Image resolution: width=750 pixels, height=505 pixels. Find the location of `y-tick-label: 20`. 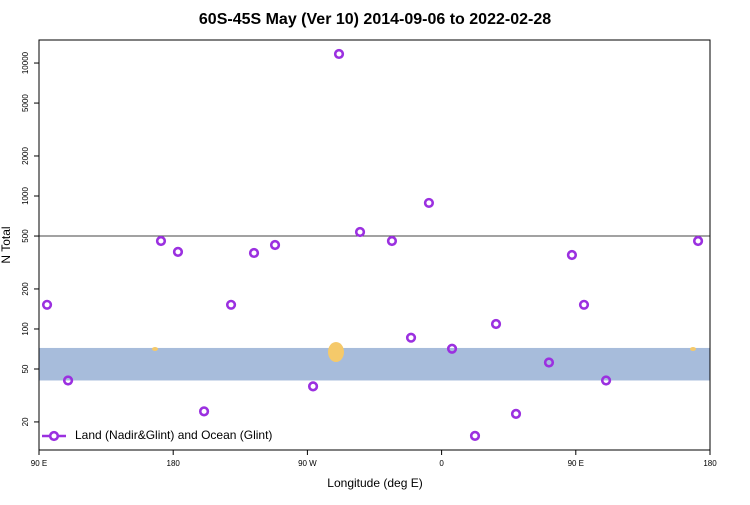

y-tick-label: 20 is located at coordinates (25, 421).